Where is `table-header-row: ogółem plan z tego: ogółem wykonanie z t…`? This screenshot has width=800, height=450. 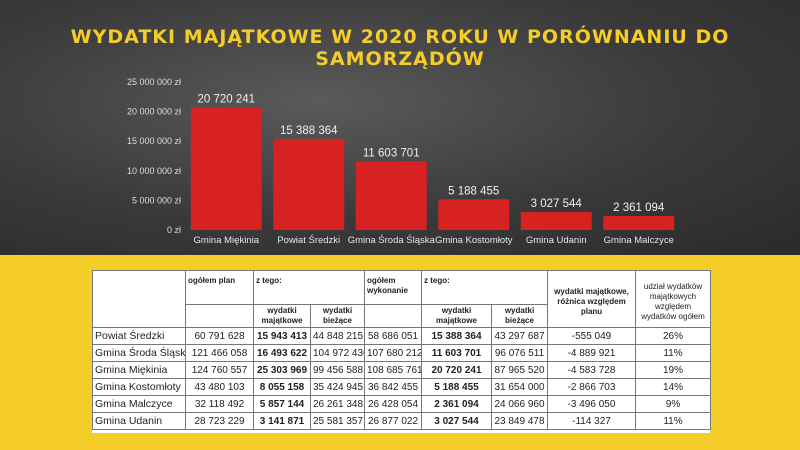 table-header-row: ogółem plan z tego: ogółem wykonanie z t… is located at coordinates (401, 299).